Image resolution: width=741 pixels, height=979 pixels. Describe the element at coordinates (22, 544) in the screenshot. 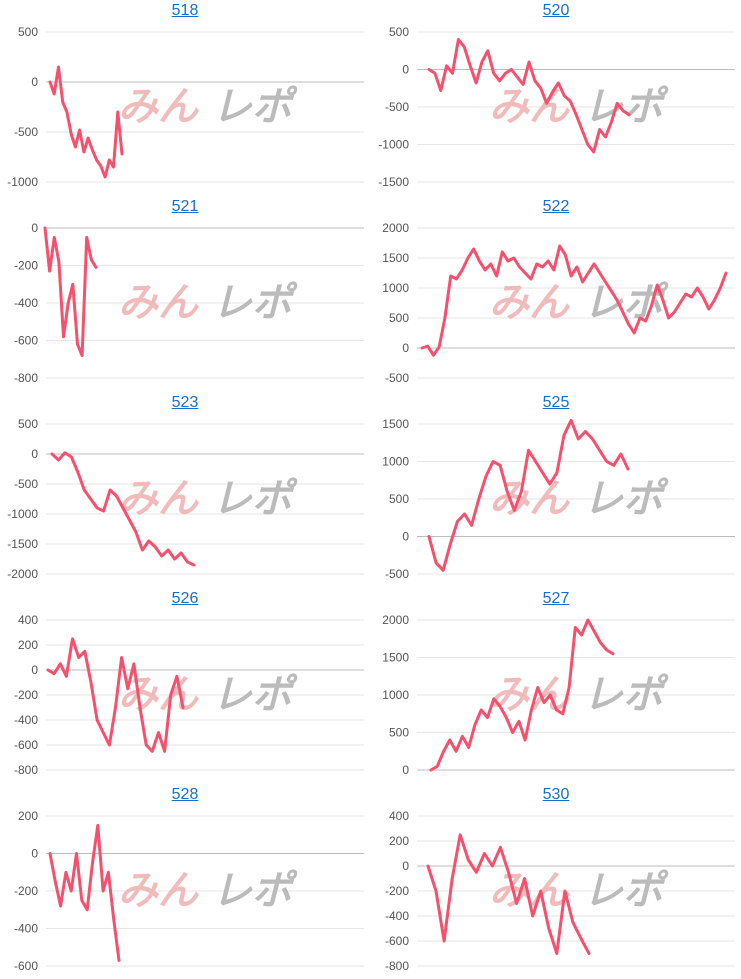

I see `y-tick-label: -1500` at that location.